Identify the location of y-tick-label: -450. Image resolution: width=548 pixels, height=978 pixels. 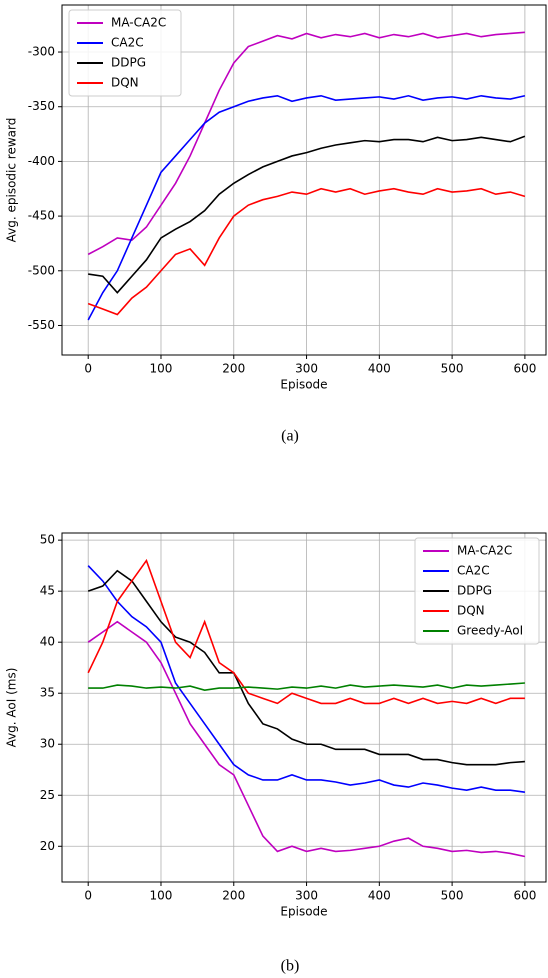
(41, 216).